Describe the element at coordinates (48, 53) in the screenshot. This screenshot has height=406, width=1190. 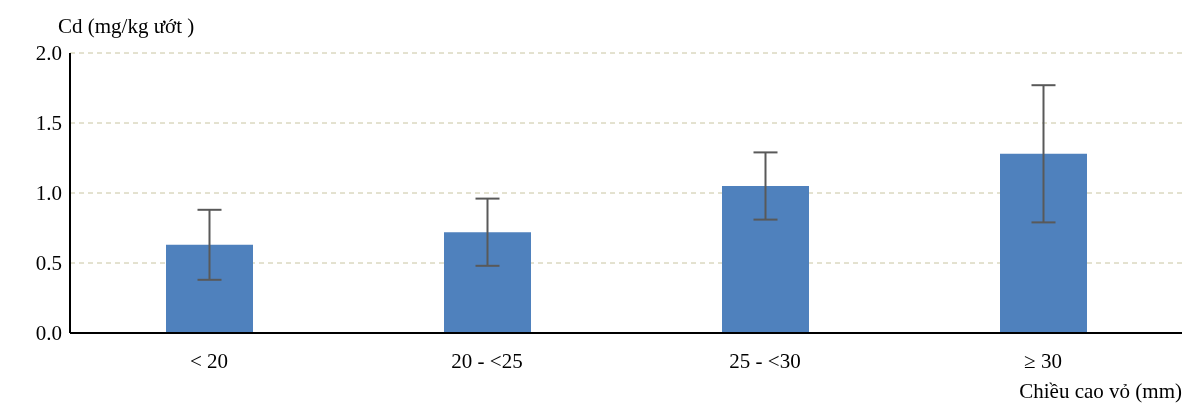
I see `y-tick-label: 2.0` at that location.